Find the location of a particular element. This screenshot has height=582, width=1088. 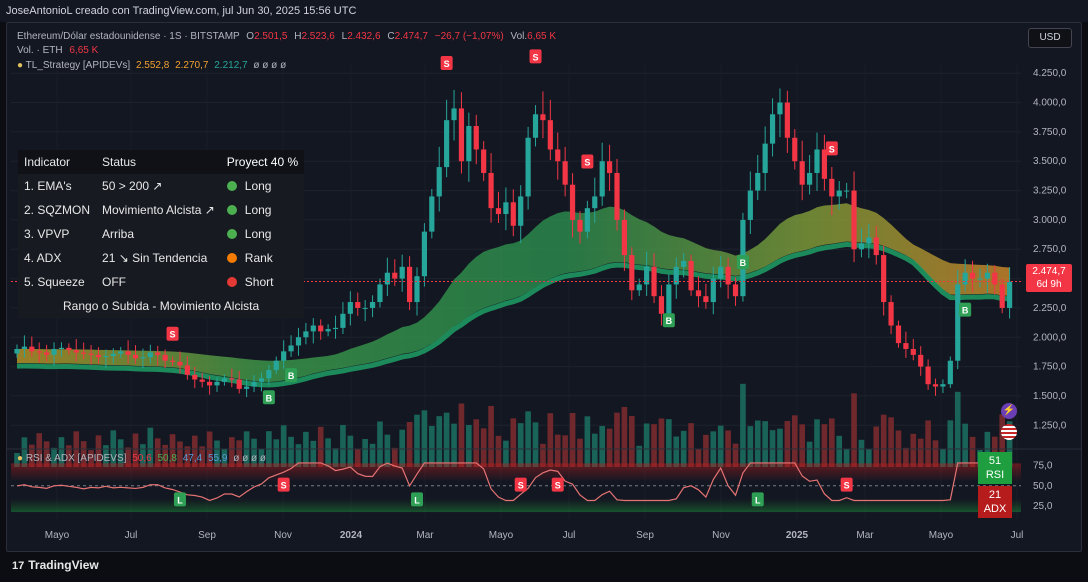

rsi-badge-label: RSI is located at coordinates (995, 475).